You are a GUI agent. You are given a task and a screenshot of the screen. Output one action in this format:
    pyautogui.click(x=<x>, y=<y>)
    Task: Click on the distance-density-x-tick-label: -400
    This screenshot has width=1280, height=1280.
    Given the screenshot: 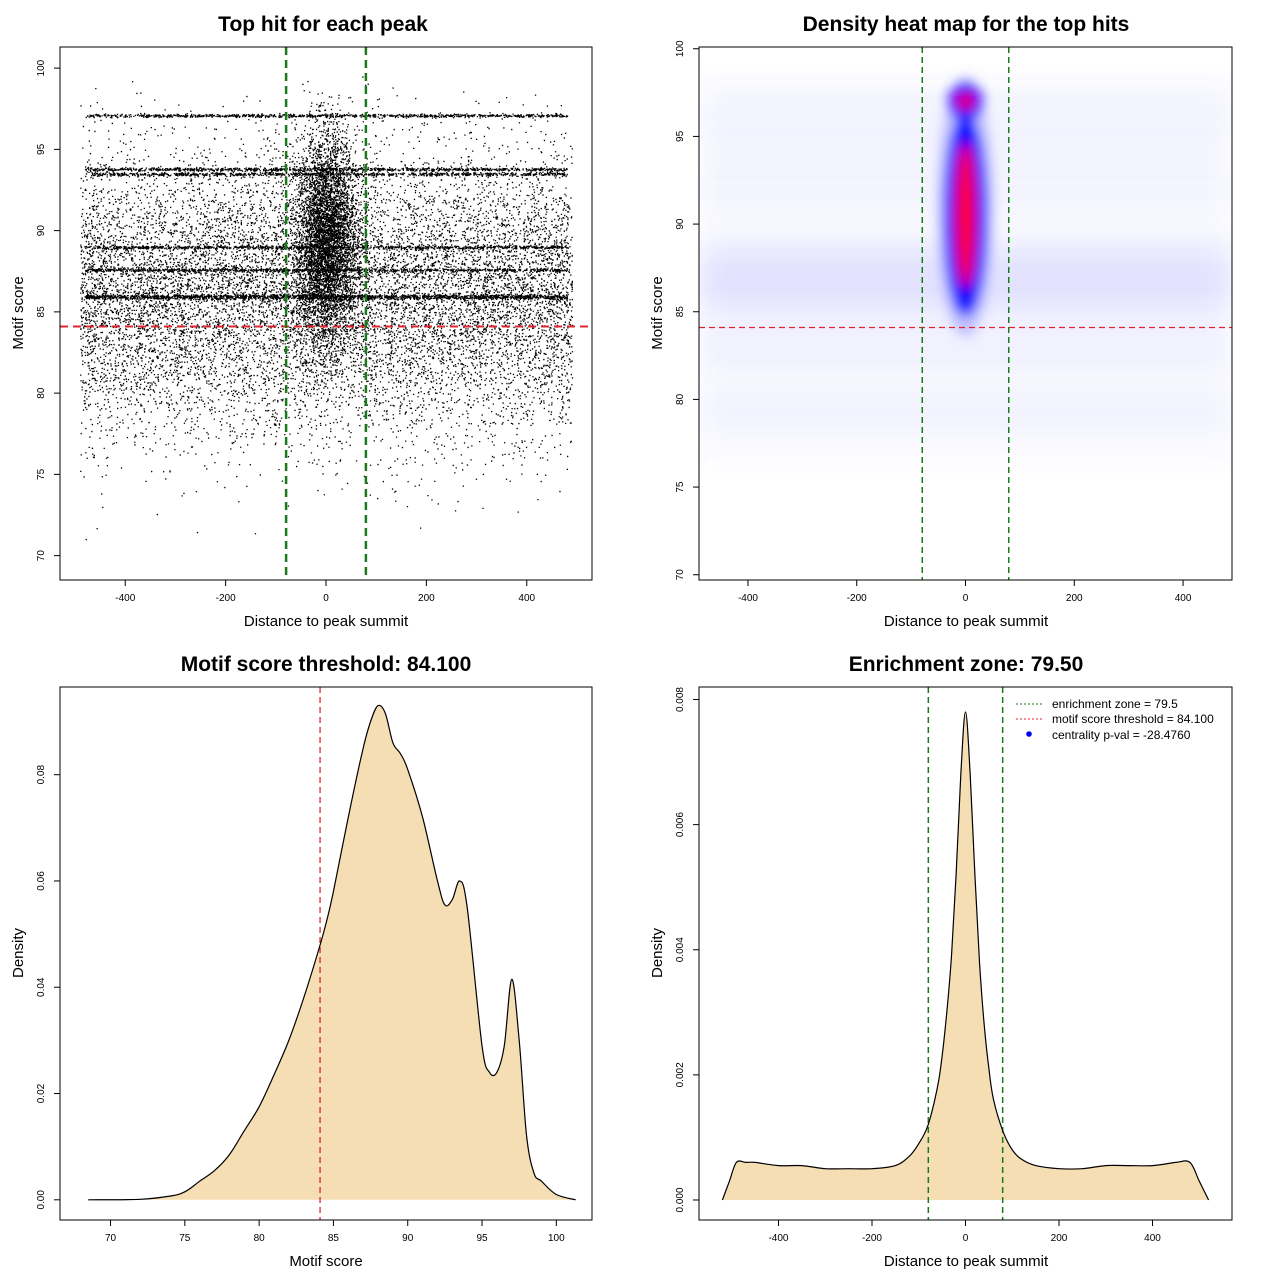 What is the action you would take?
    pyautogui.click(x=778, y=1238)
    